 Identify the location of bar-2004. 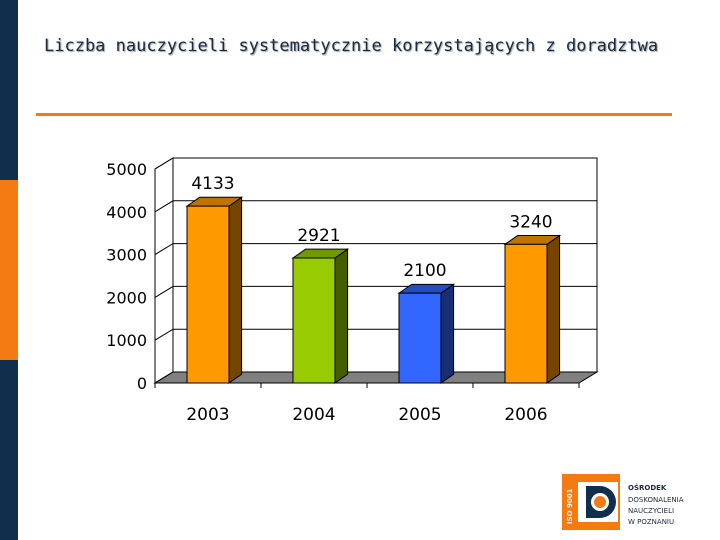
(314, 320).